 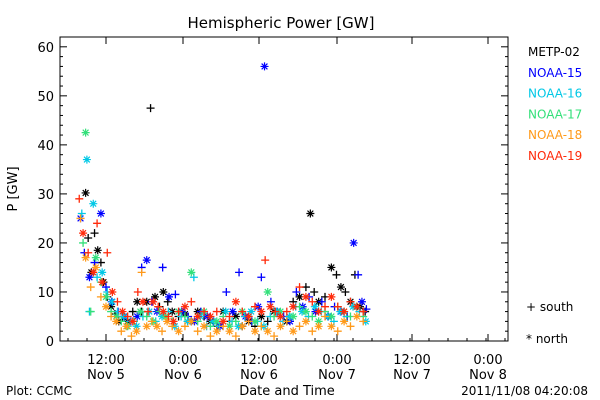 What do you see at coordinates (555, 94) in the screenshot?
I see `legend-entry-noaa-16: NOAA-16` at bounding box center [555, 94].